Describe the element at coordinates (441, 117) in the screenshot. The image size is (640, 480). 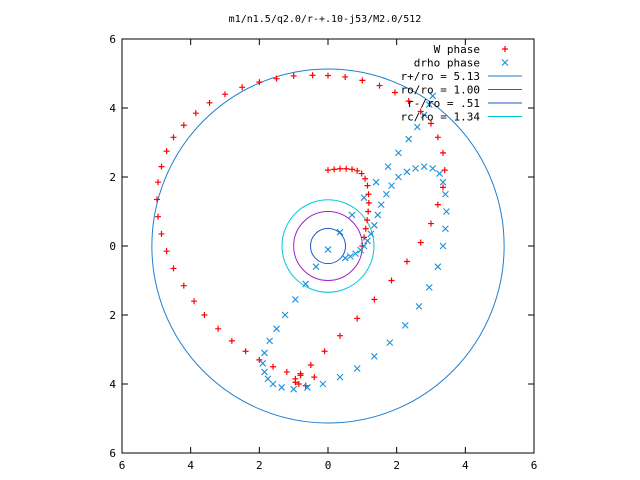
I see `legend-label: rc/ro = 1.34` at that location.